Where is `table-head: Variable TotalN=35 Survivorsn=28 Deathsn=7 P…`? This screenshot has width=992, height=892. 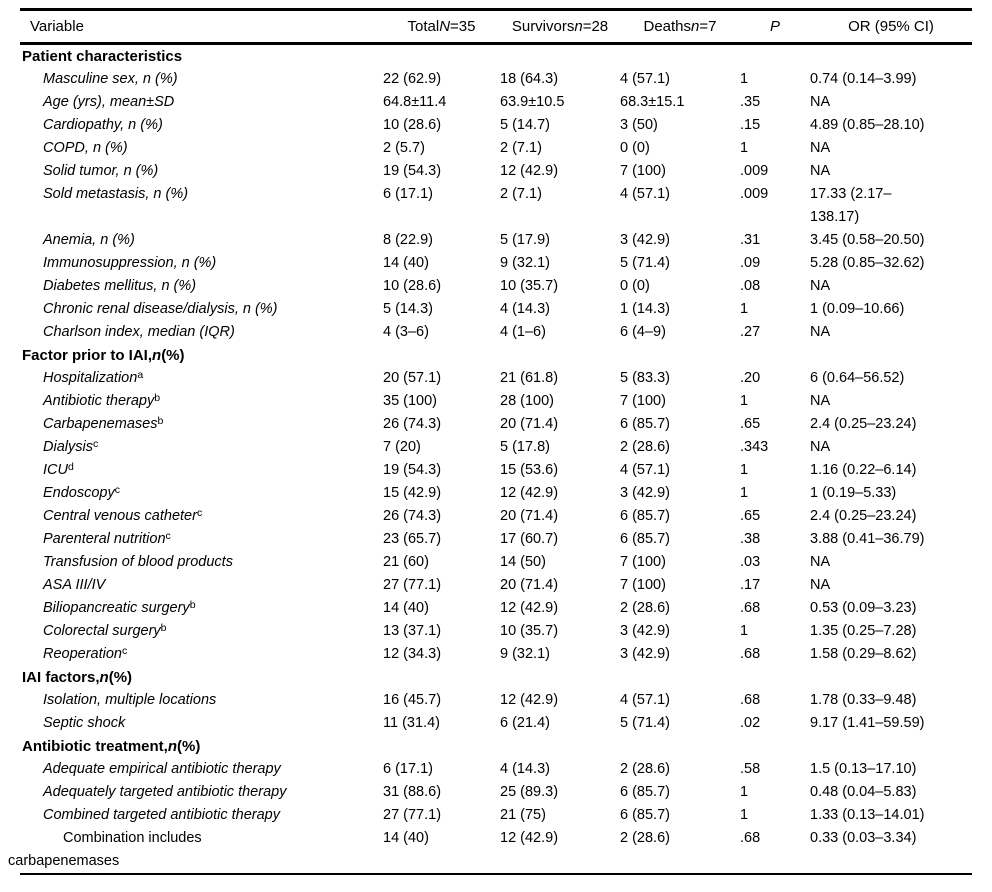 table-head: Variable TotalN=35 Survivorsn=28 Deathsn=7 P… is located at coordinates (496, 27).